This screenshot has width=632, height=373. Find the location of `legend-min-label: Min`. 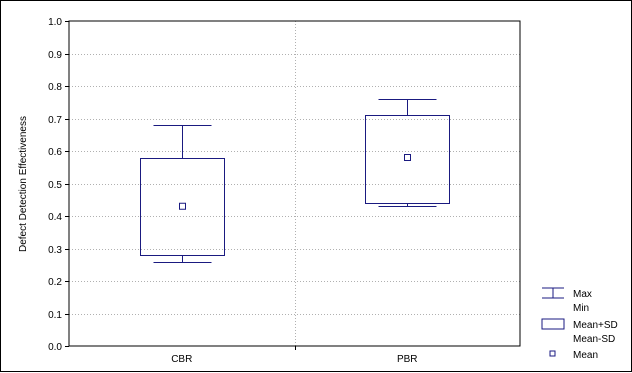

legend-min-label: Min is located at coordinates (581, 308).